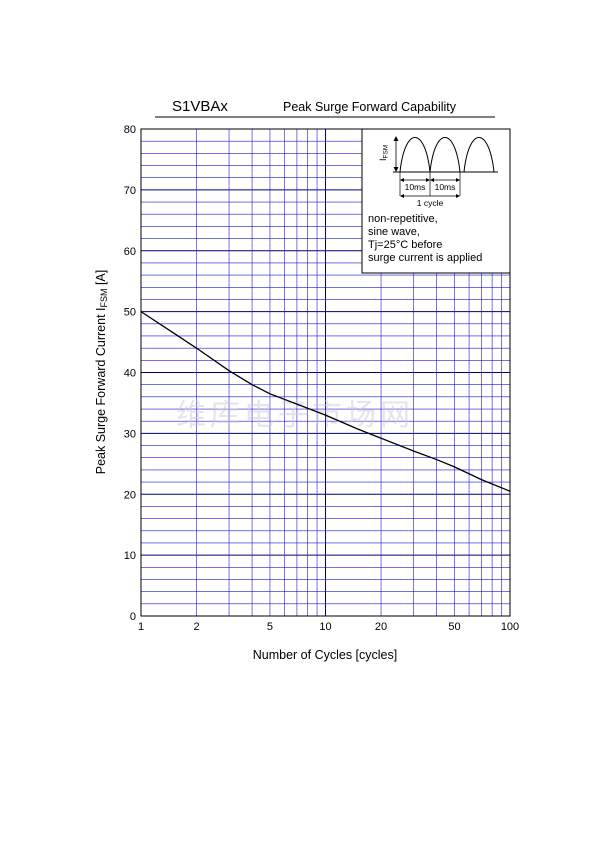 This screenshot has height=847, width=595. I want to click on ifsm-arrowhead-bottom, so click(396, 169).